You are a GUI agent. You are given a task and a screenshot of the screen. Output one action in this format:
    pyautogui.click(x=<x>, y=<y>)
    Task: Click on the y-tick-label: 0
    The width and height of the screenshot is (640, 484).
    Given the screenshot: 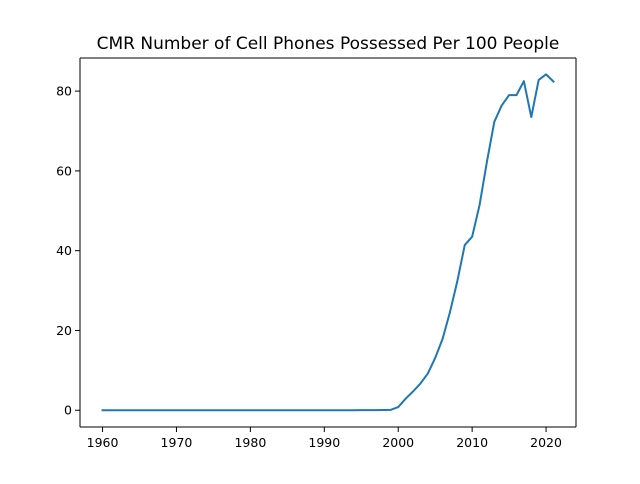 What is the action you would take?
    pyautogui.click(x=68, y=410)
    